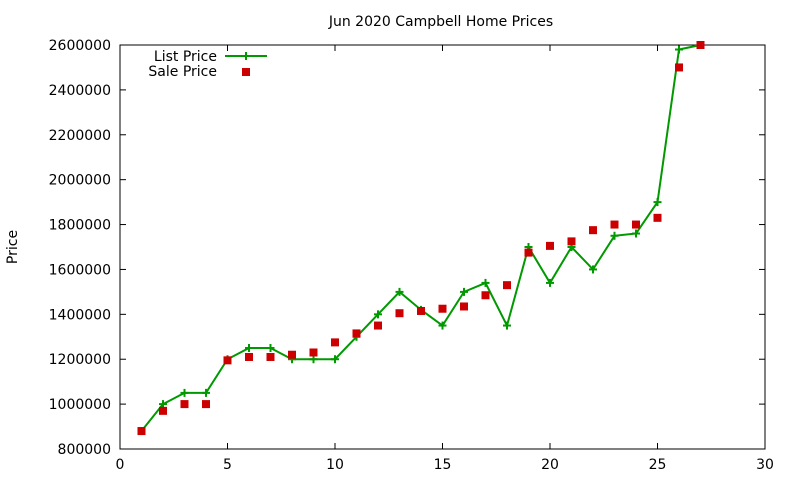 This screenshot has height=485, width=800. What do you see at coordinates (80, 360) in the screenshot?
I see `y-tick-label: 1200000` at bounding box center [80, 360].